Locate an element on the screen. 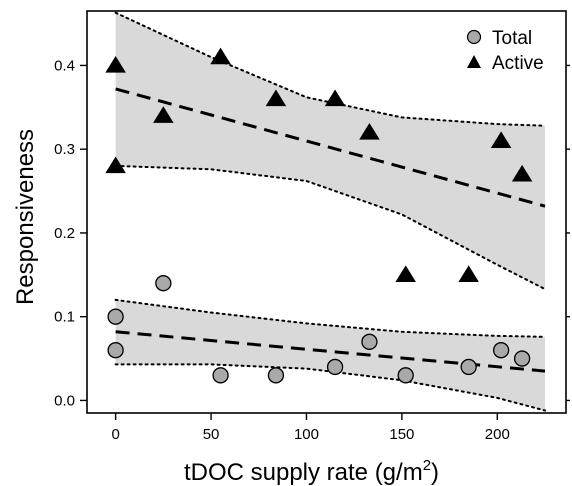 Image resolution: width=572 pixels, height=486 pixels. legend: Total Active is located at coordinates (505, 51).